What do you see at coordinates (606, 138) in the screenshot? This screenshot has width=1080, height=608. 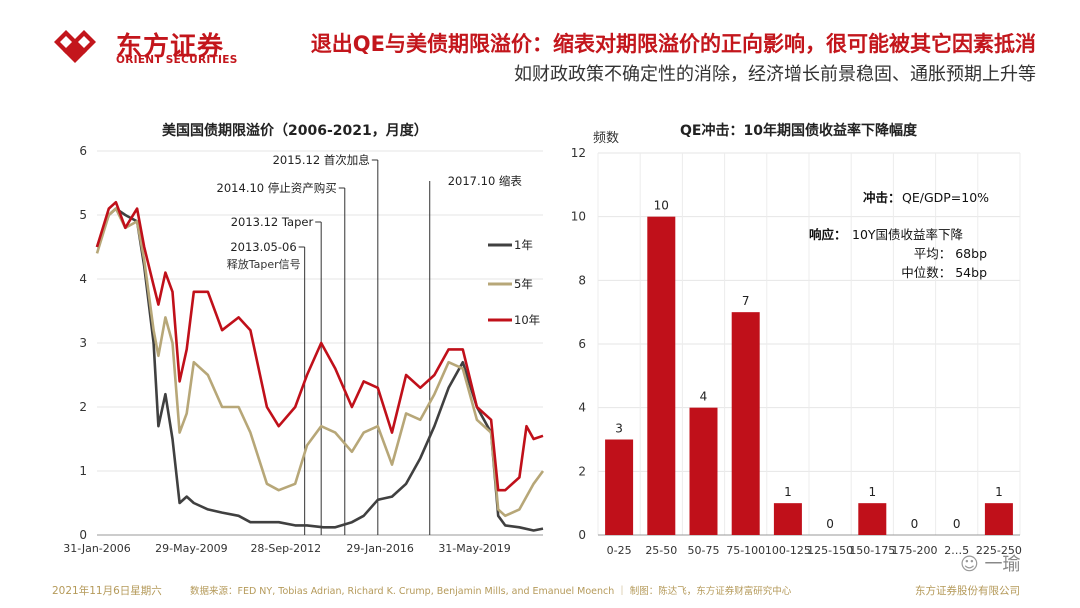 I see `y-axis-label: 频数` at bounding box center [606, 138].